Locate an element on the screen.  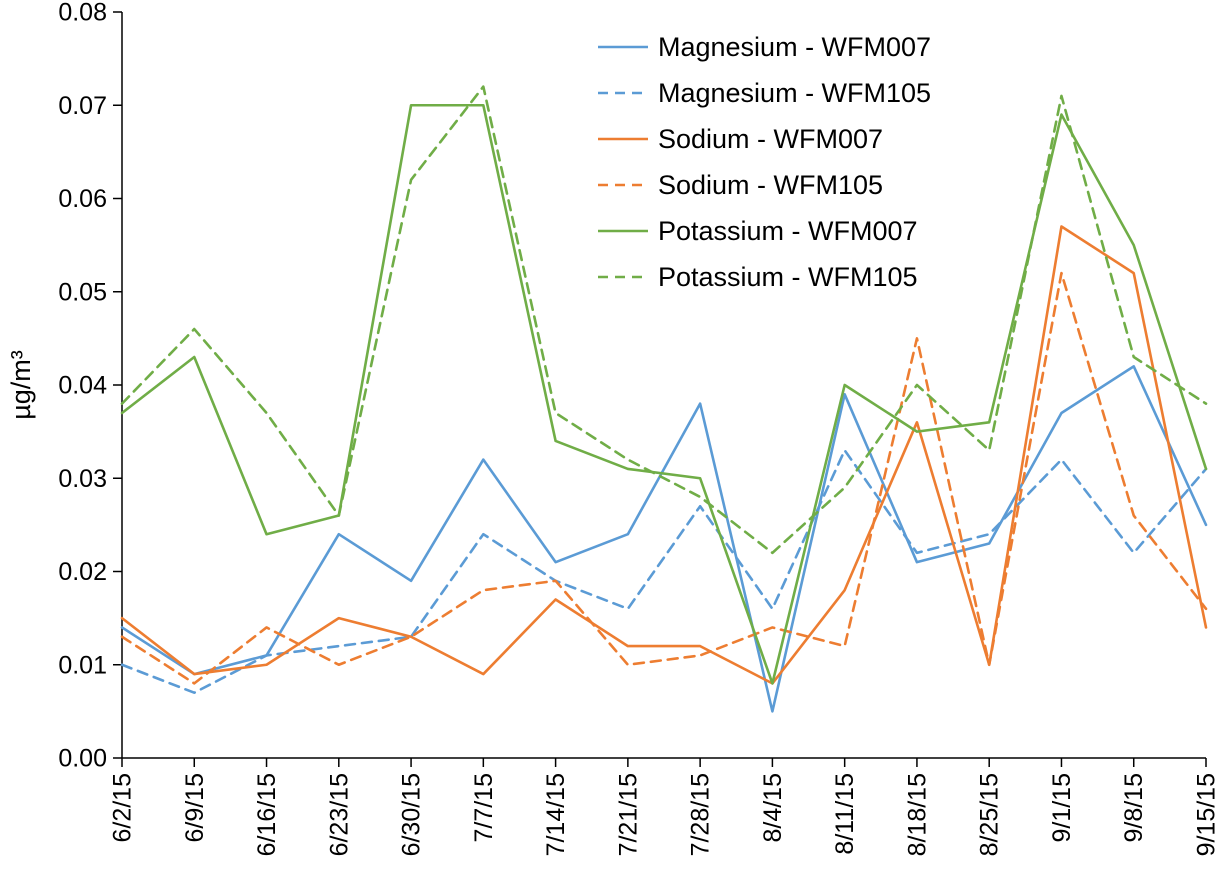
legend-label-potassium-wfm007: Potassium - WFM007 is located at coordinates (788, 231).